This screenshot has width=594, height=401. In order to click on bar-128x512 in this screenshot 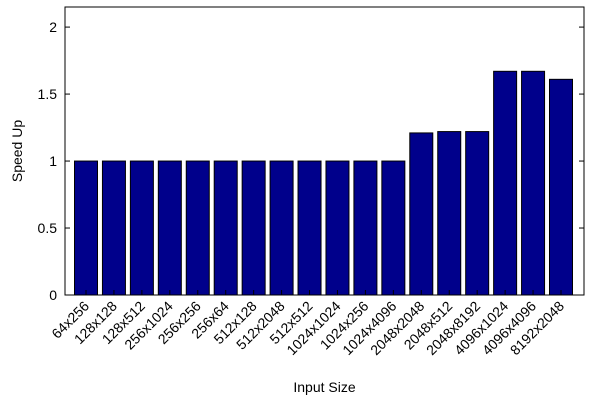, I will do `click(141, 228)`.